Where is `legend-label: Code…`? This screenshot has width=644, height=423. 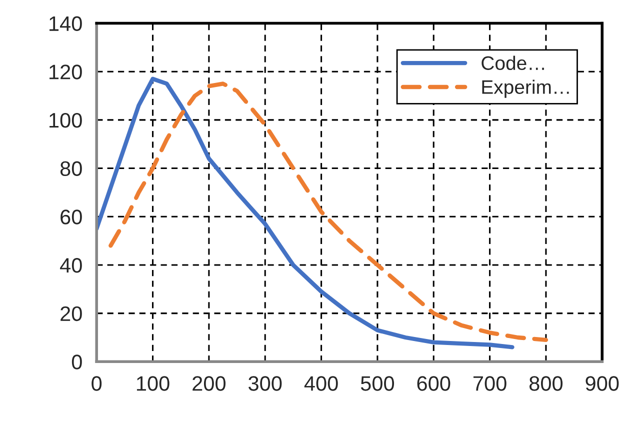
legend-label: Code… is located at coordinates (513, 63).